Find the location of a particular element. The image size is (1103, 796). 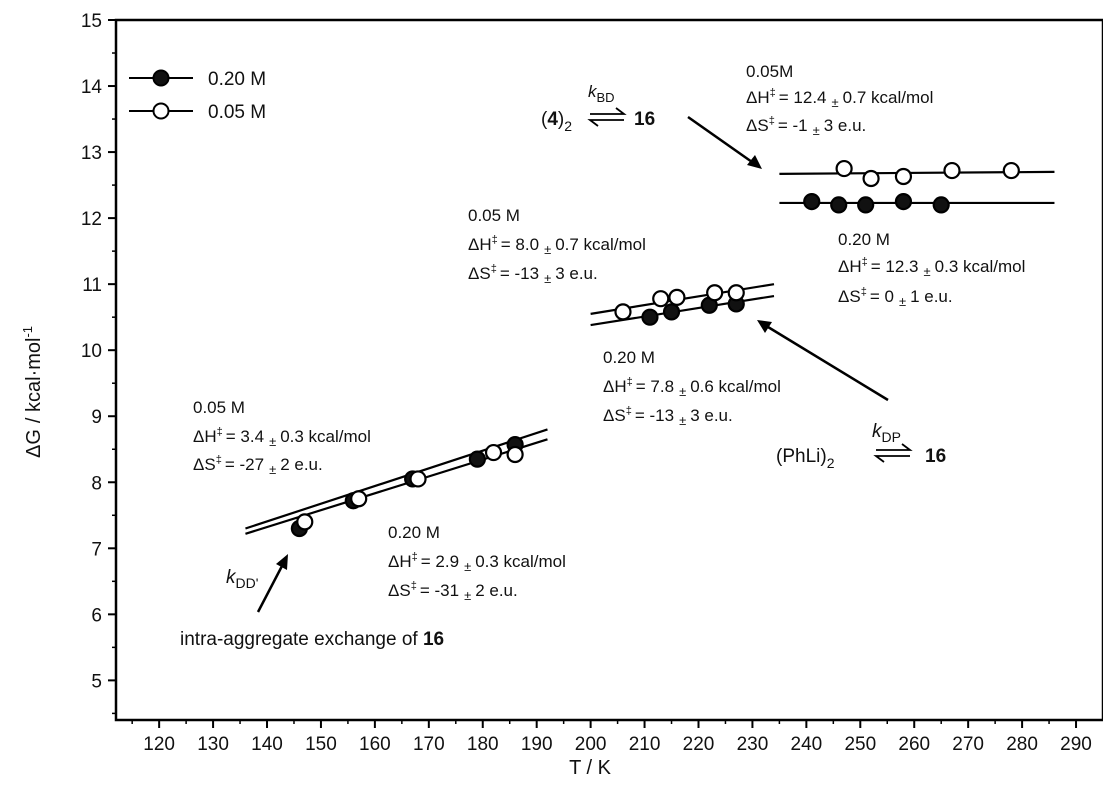

kdp-reactant: (PhLi)2 is located at coordinates (805, 458).